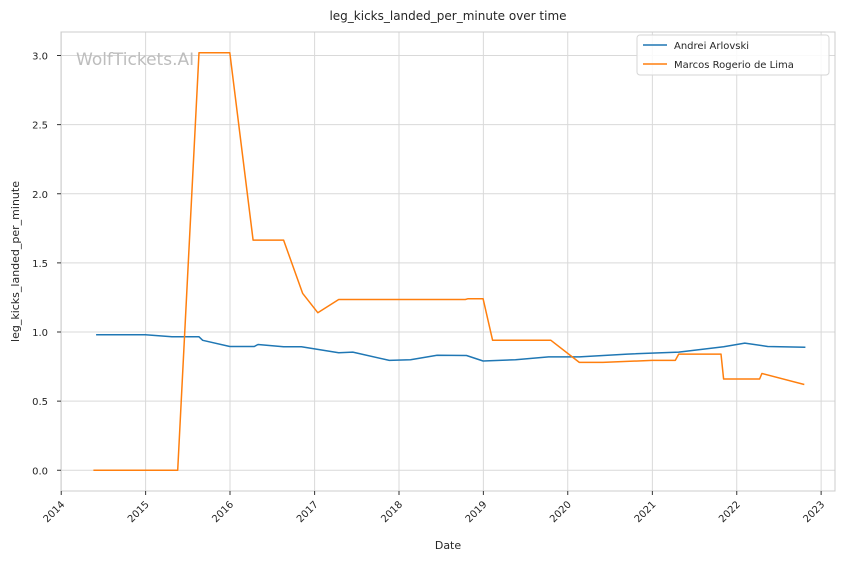 The width and height of the screenshot is (844, 561). I want to click on legend: Andrei Arlovski Marcos Rogerio de Lima, so click(733, 55).